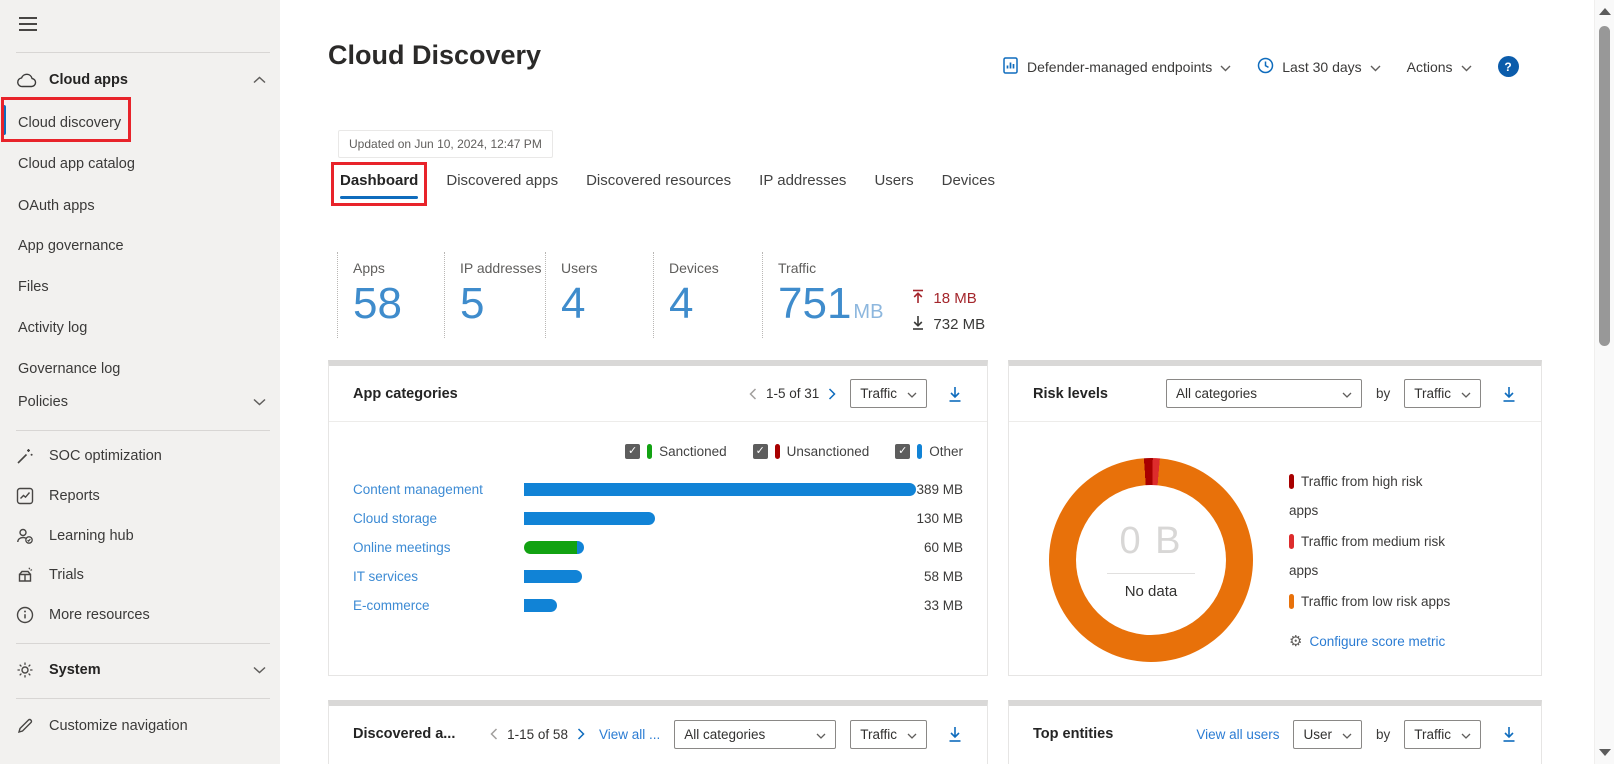  What do you see at coordinates (1319, 67) in the screenshot?
I see `time-range-selector: Last 30 days` at bounding box center [1319, 67].